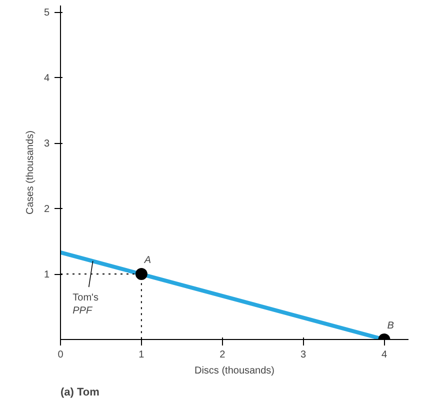 This screenshot has height=403, width=428. Describe the element at coordinates (47, 13) in the screenshot. I see `y-tick-label: 5` at that location.